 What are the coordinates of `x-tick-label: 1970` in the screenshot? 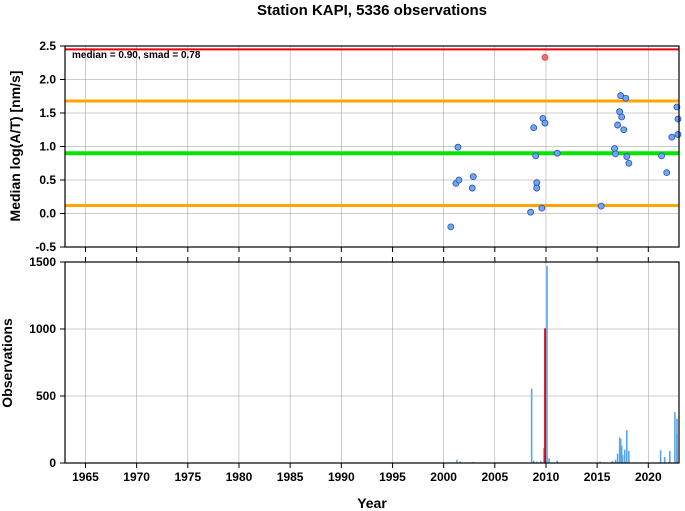 It's located at (136, 477).